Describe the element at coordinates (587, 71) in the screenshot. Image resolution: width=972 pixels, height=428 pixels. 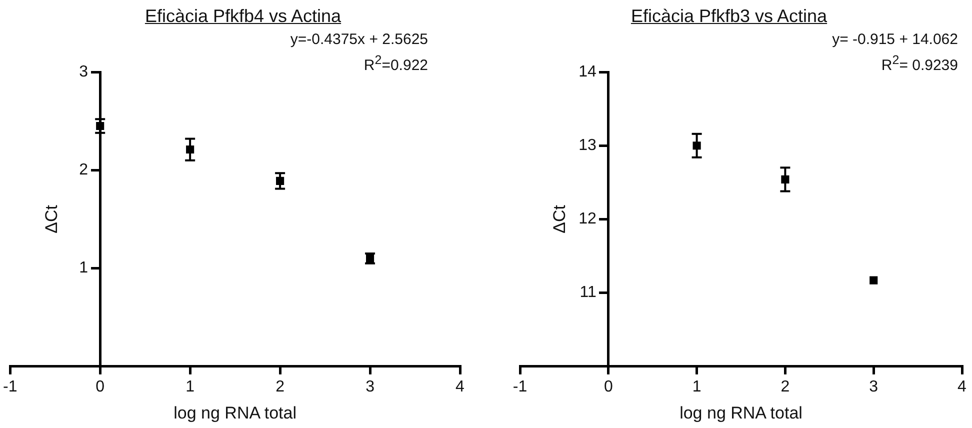
I see `y-tick-label: 14` at that location.